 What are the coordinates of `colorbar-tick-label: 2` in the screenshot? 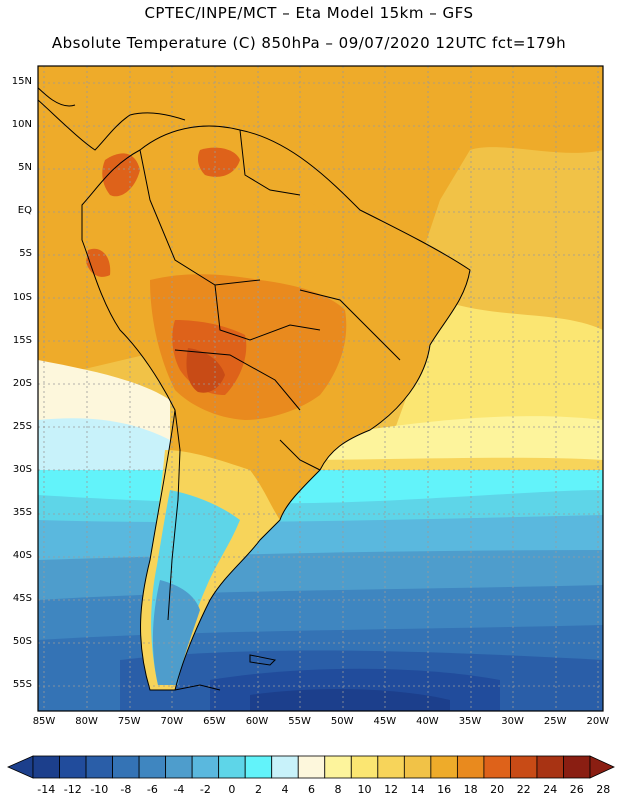 It's located at (258, 789).